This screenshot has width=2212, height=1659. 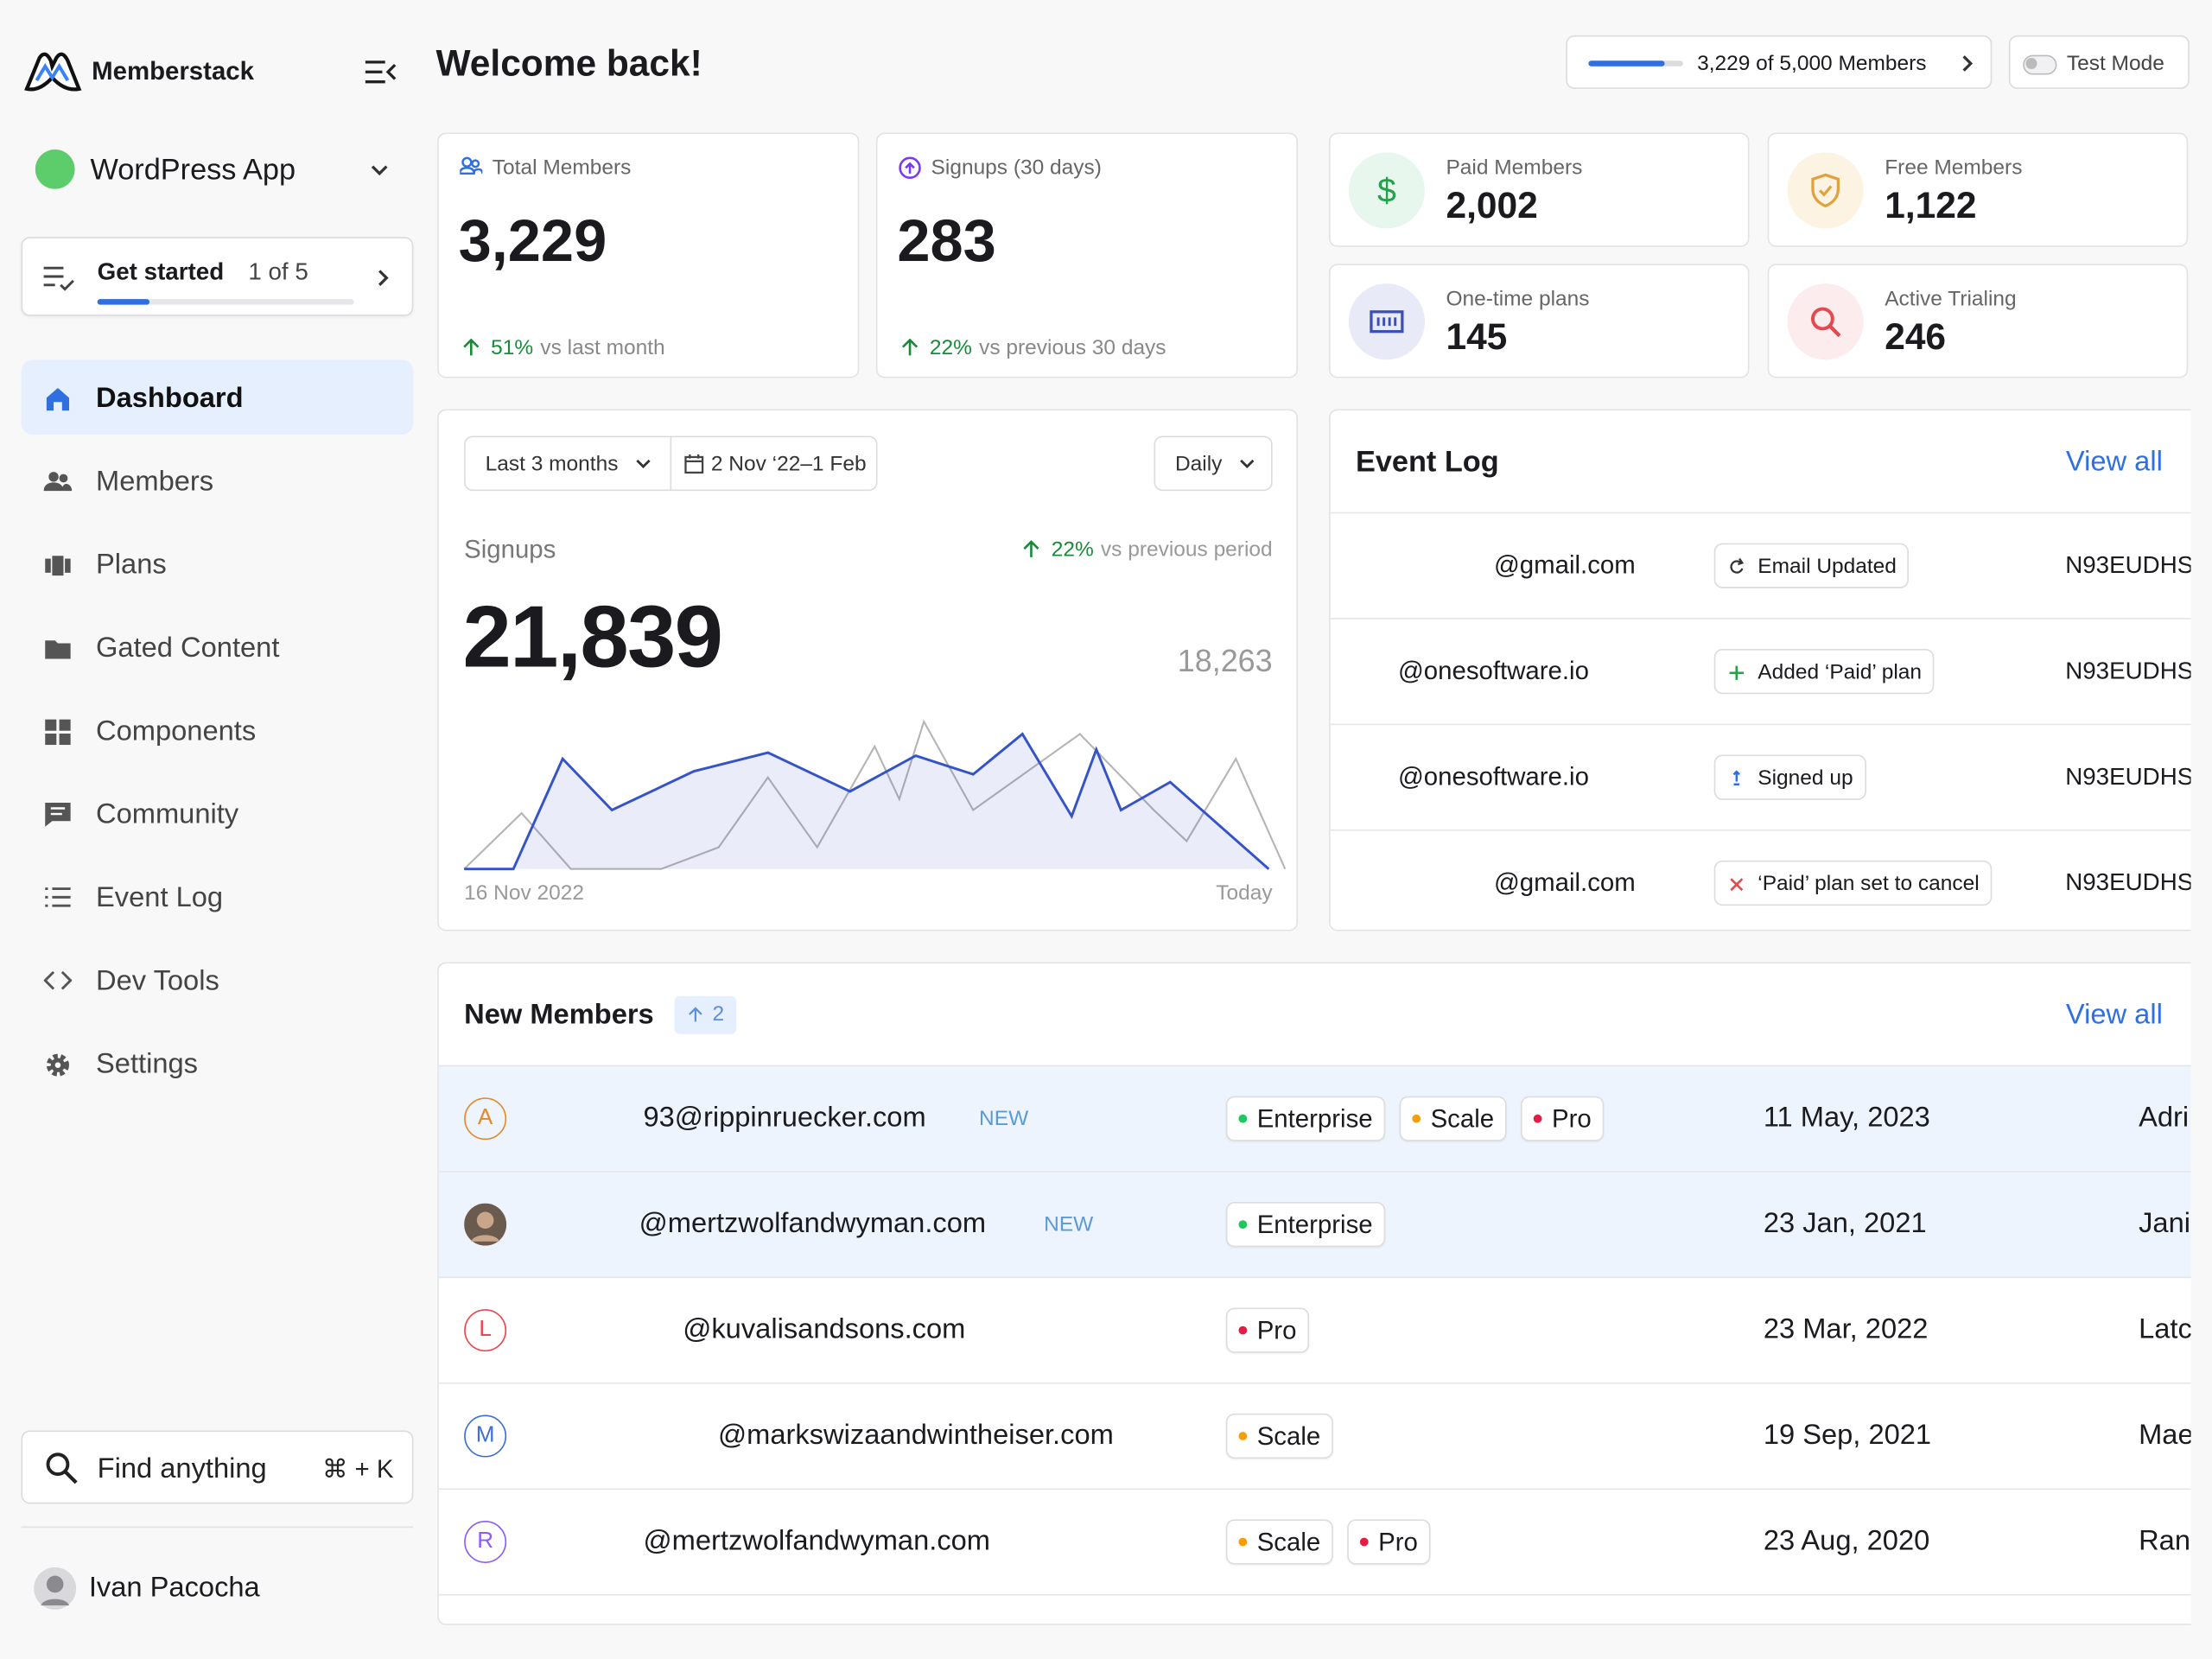 I want to click on usage-fill, so click(x=1626, y=63).